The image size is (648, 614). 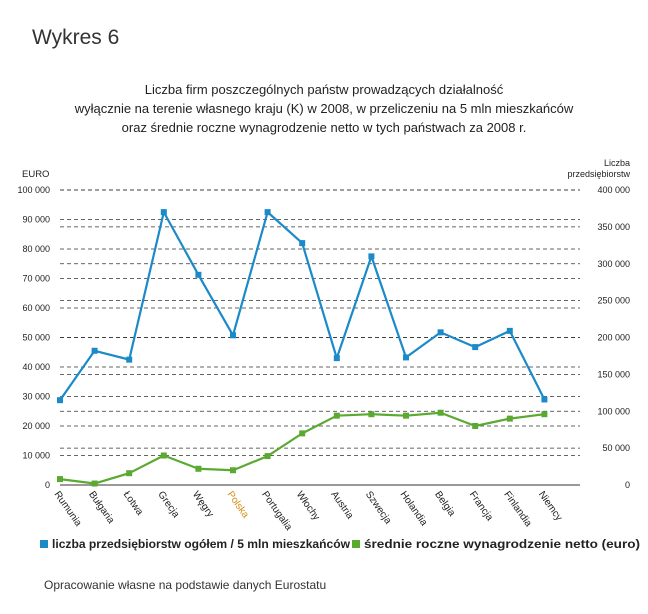 What do you see at coordinates (68, 508) in the screenshot?
I see `x-tick-label: Rumunia` at bounding box center [68, 508].